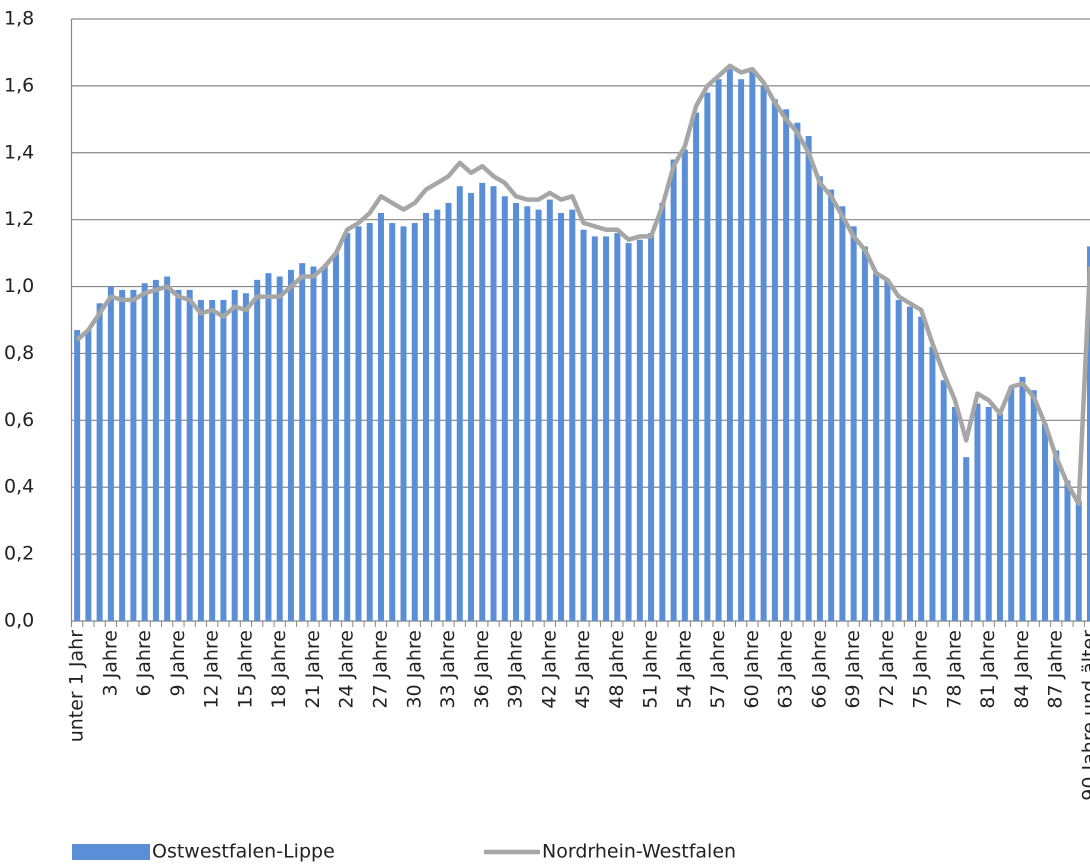 This screenshot has width=1090, height=865. What do you see at coordinates (212, 669) in the screenshot?
I see `x-tick-label: 12 Jahre` at bounding box center [212, 669].